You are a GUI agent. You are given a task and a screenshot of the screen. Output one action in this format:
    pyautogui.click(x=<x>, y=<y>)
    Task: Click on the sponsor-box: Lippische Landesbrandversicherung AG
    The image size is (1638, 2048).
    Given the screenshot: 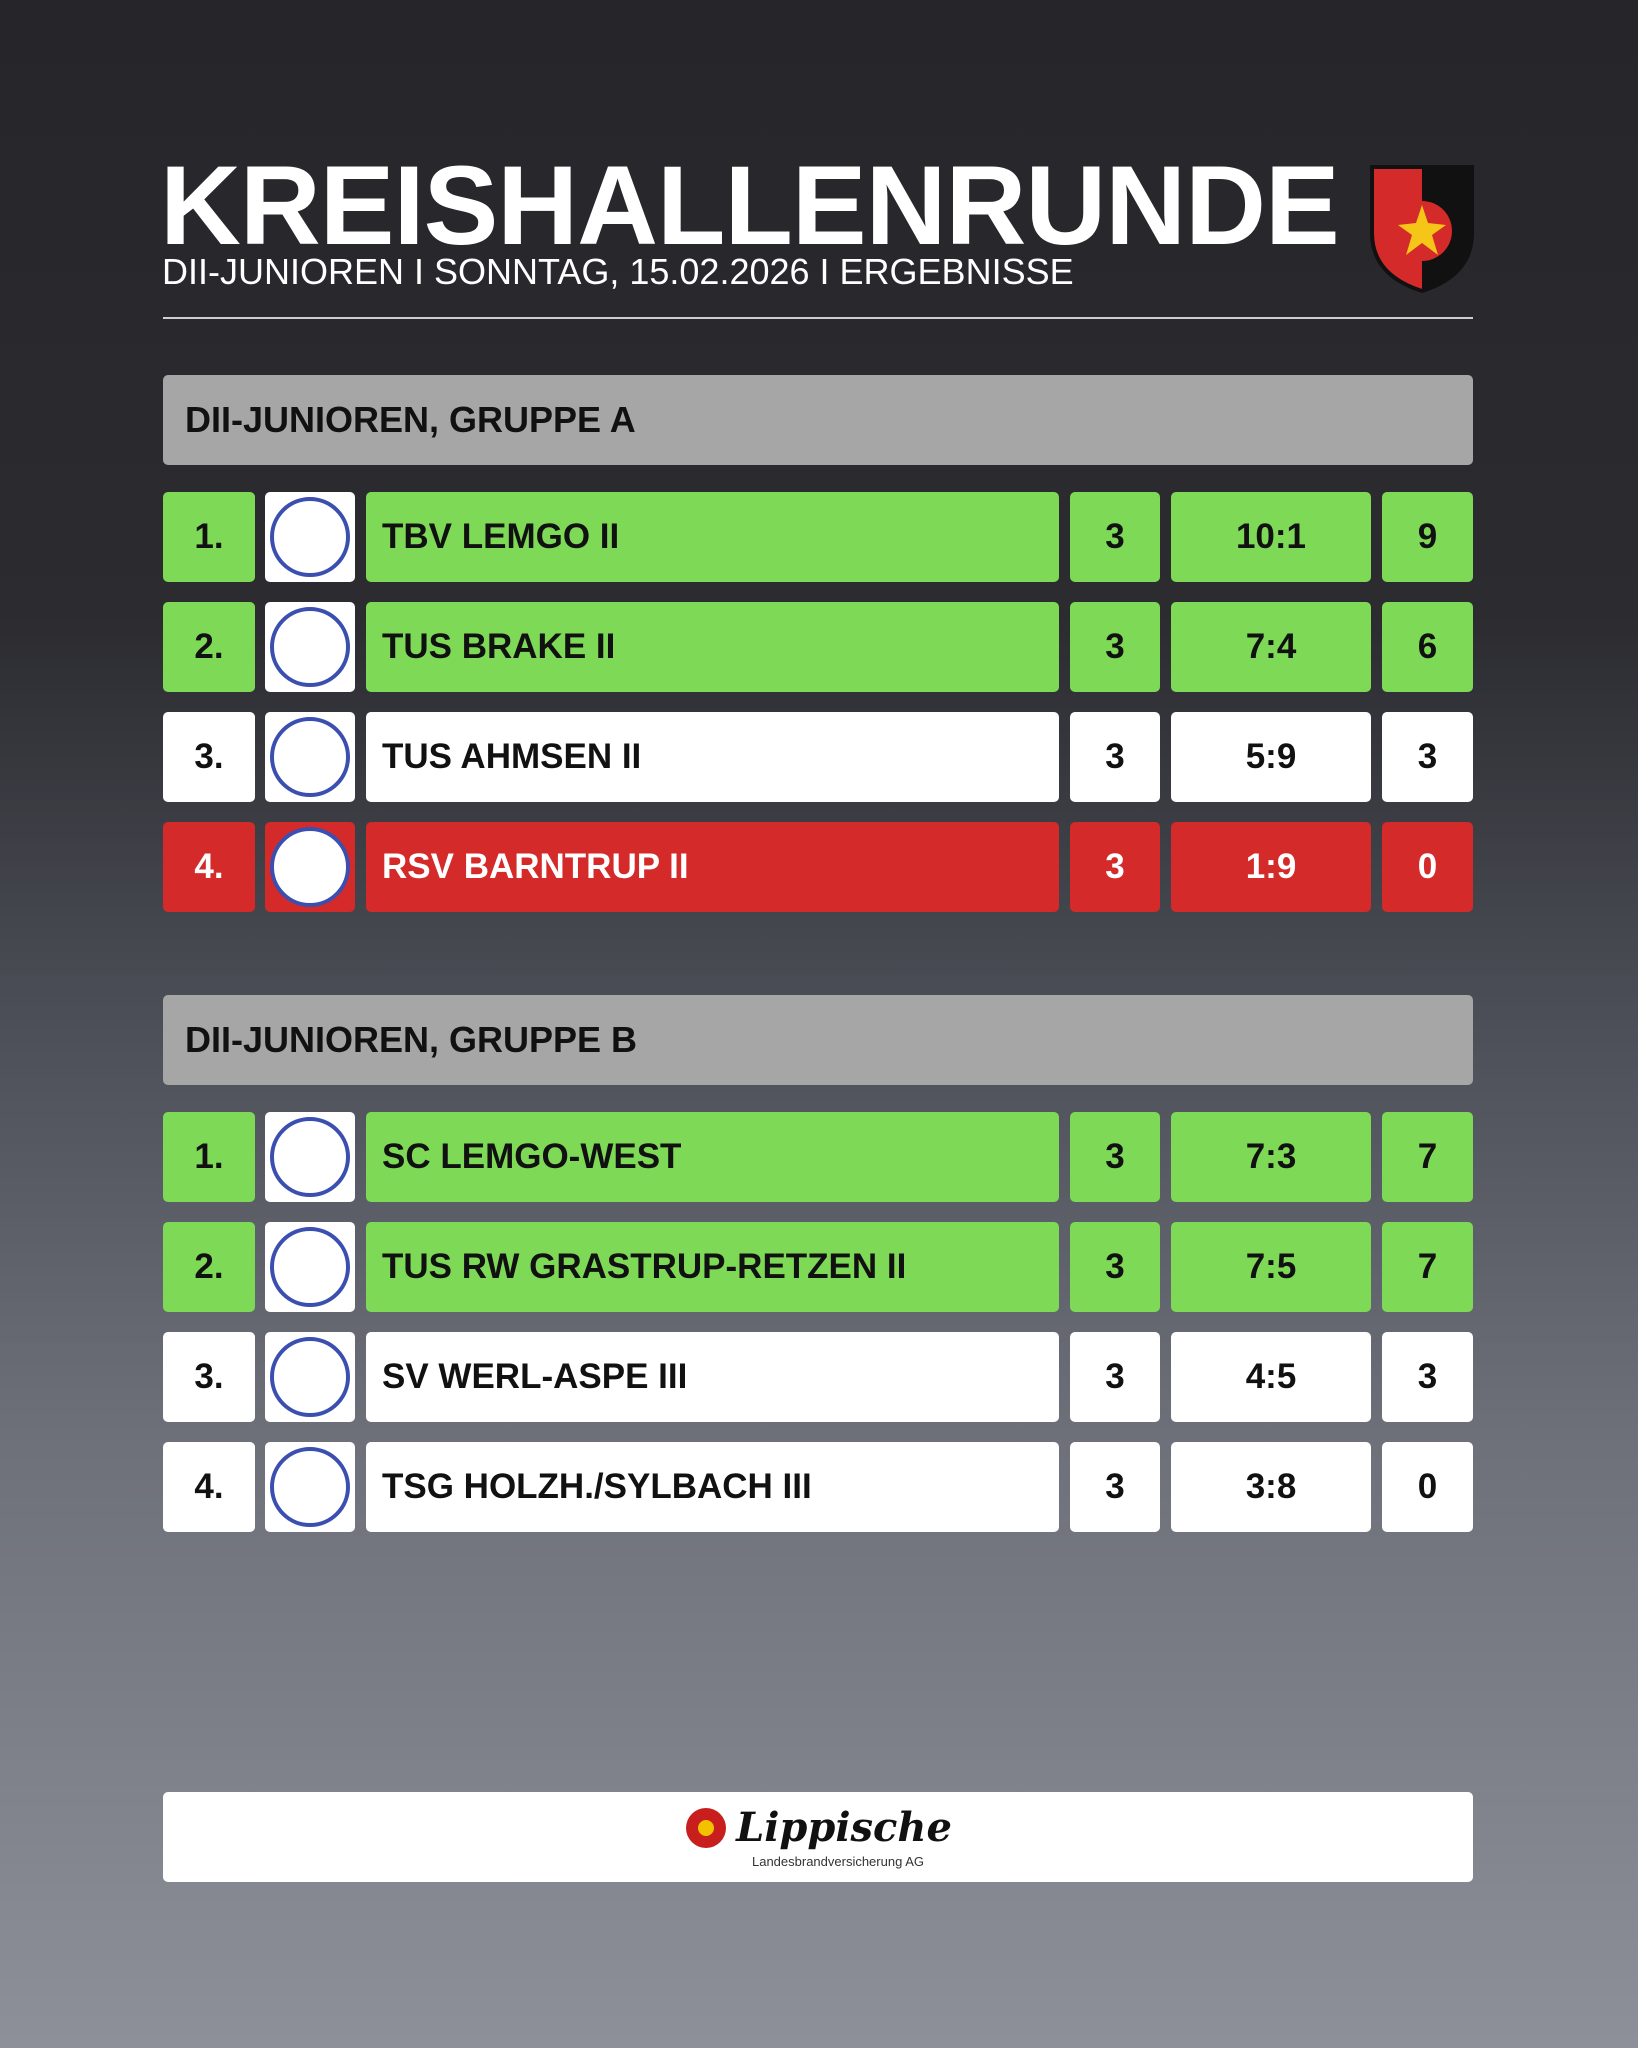 What is the action you would take?
    pyautogui.click(x=818, y=1837)
    